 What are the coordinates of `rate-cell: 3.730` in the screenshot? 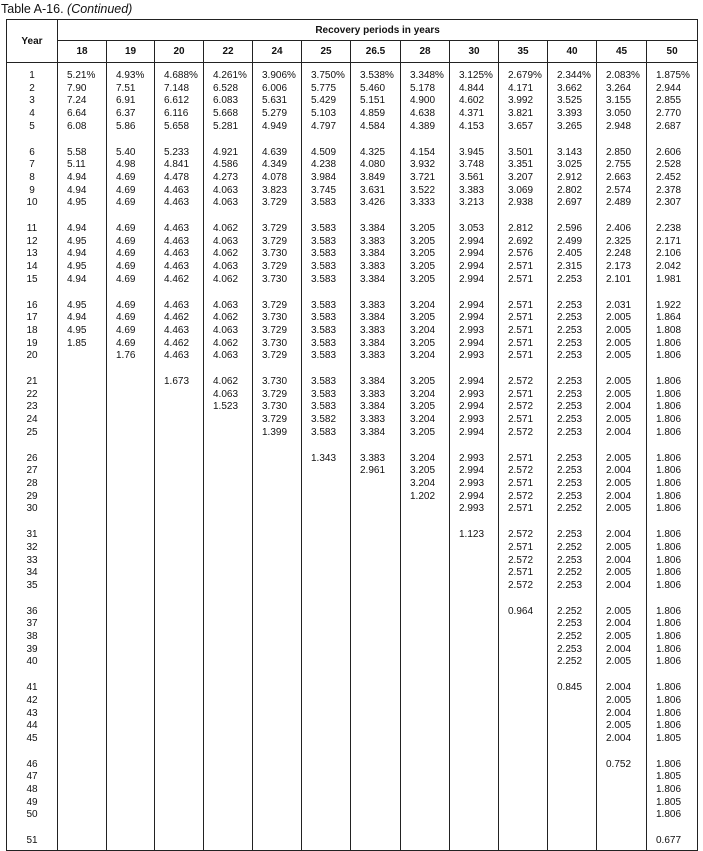 It's located at (277, 382).